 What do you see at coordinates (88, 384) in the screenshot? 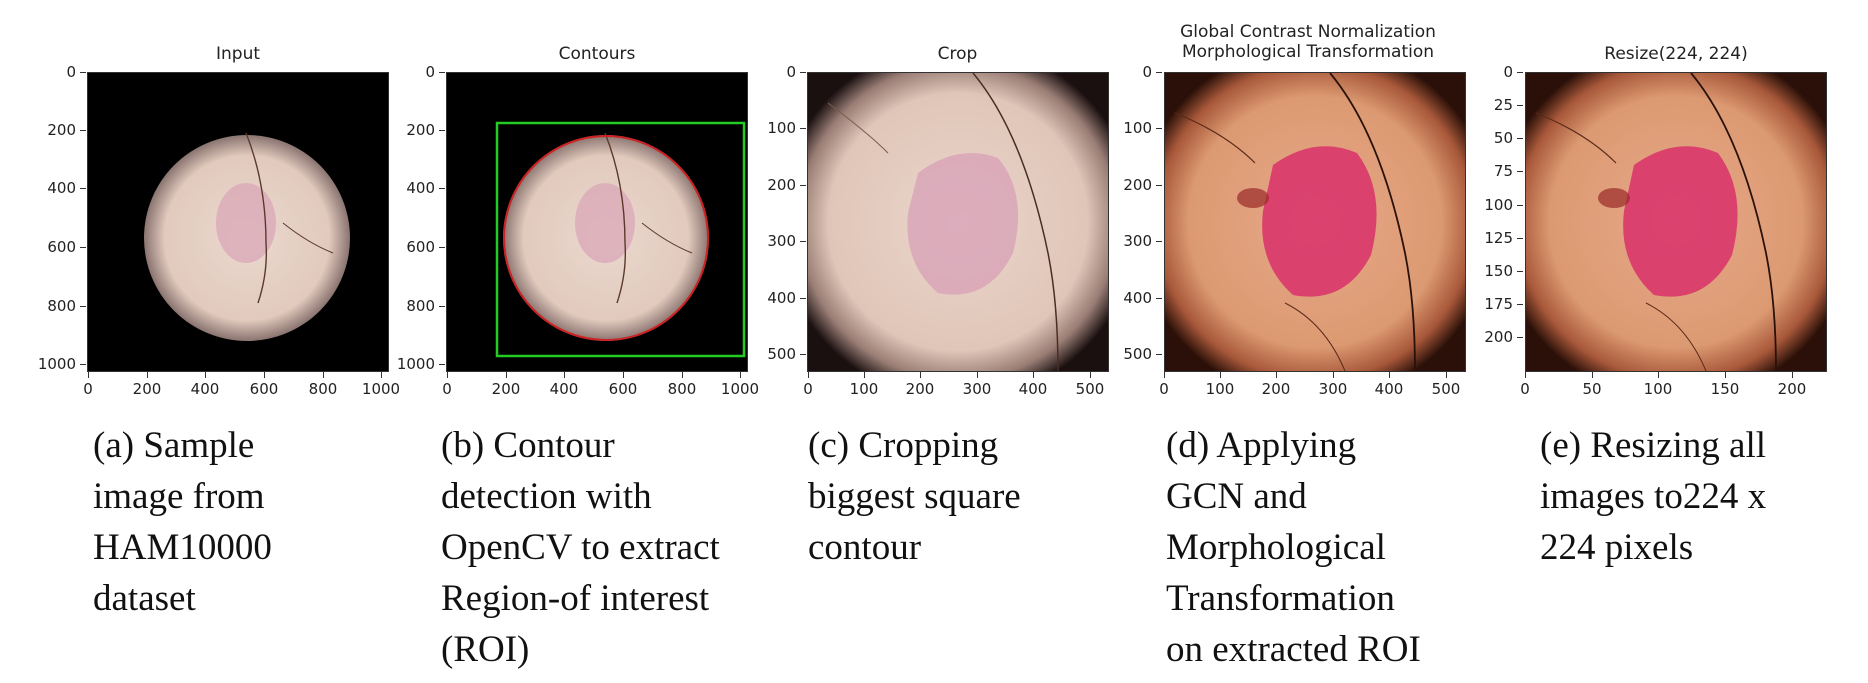
I see `panel-a-xtick: 0` at bounding box center [88, 384].